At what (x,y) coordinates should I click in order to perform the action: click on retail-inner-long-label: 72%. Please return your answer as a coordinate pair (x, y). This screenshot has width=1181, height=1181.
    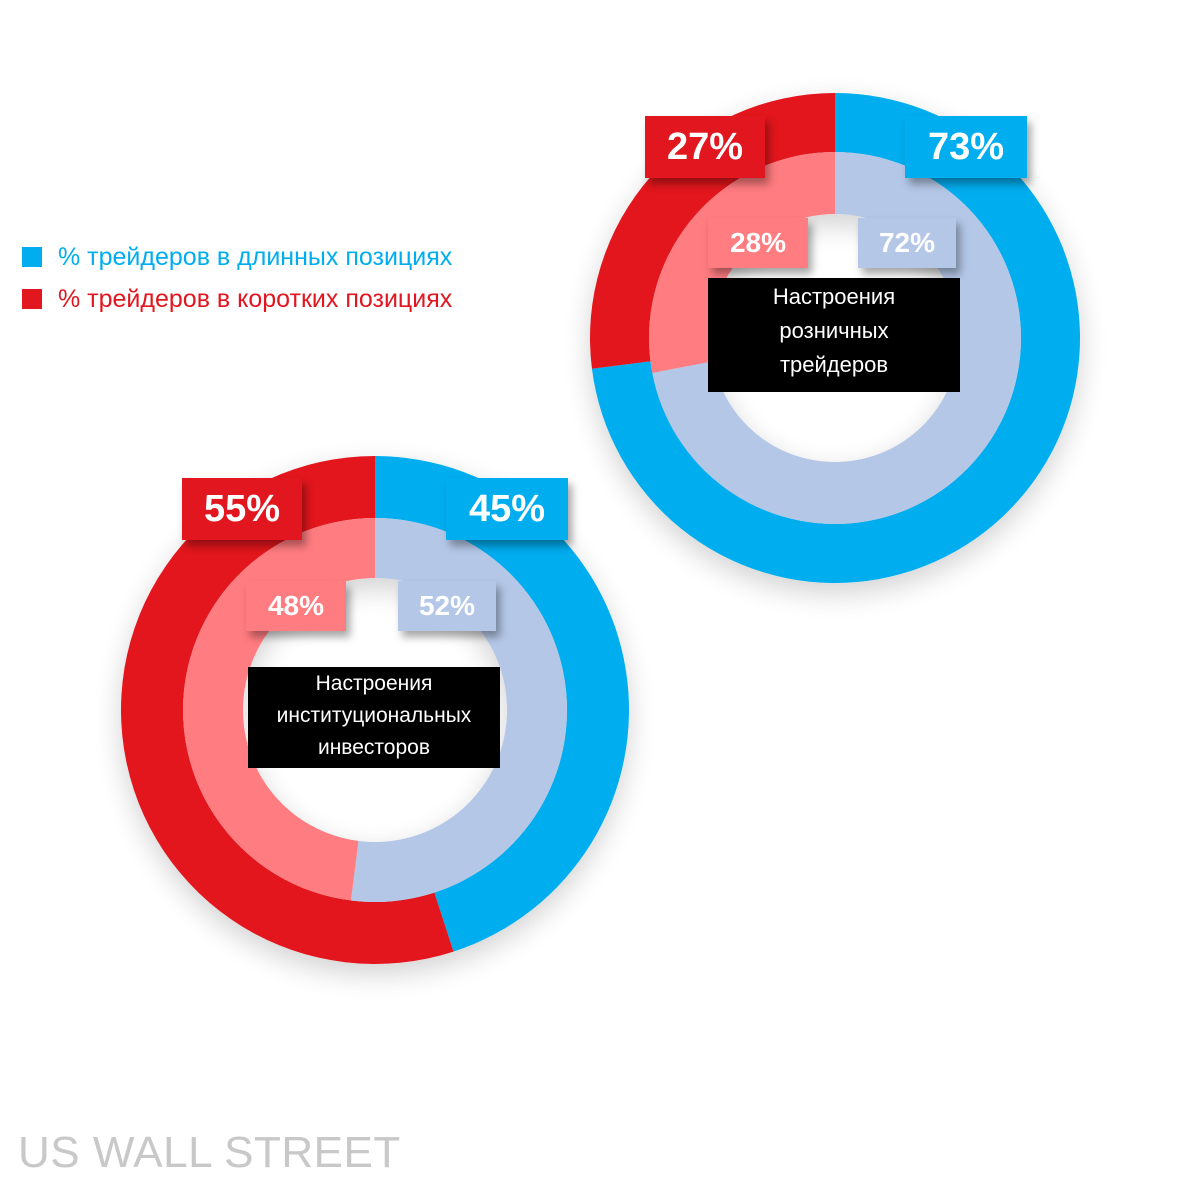
    Looking at the image, I should click on (907, 243).